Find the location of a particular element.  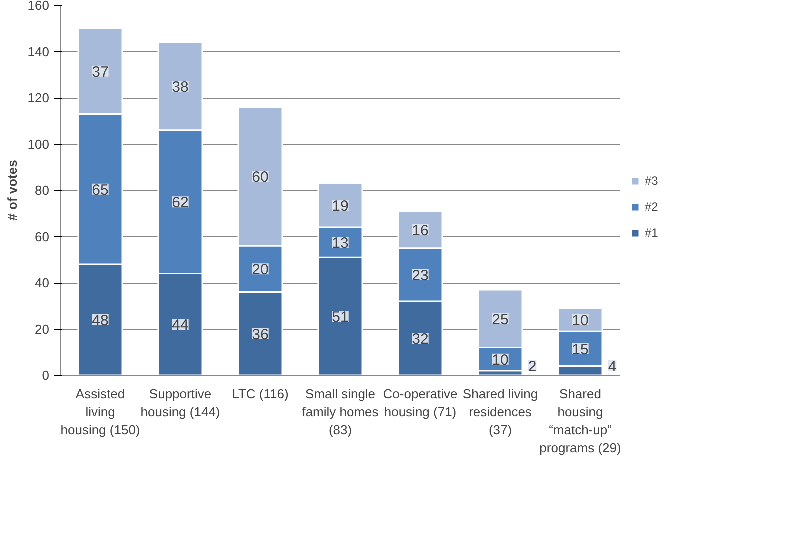

data-label: 38 is located at coordinates (180, 87).